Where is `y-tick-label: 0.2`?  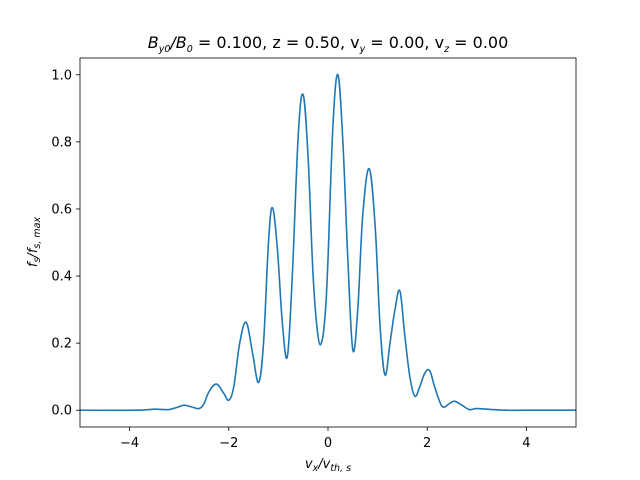
y-tick-label: 0.2 is located at coordinates (61, 344).